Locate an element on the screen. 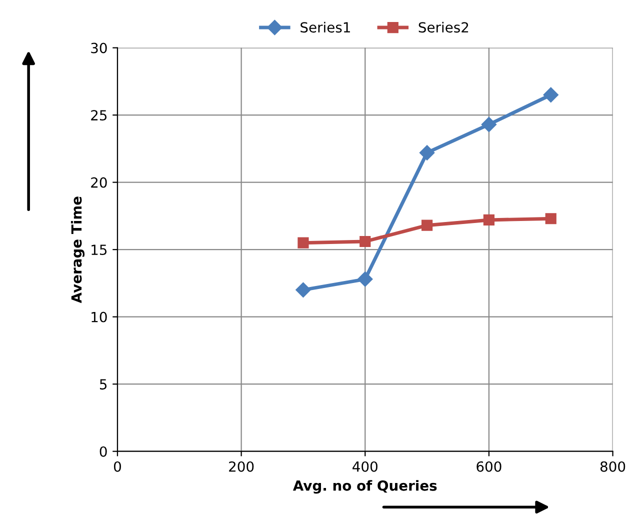 The width and height of the screenshot is (635, 531). x-tick-label: 400 is located at coordinates (365, 466).